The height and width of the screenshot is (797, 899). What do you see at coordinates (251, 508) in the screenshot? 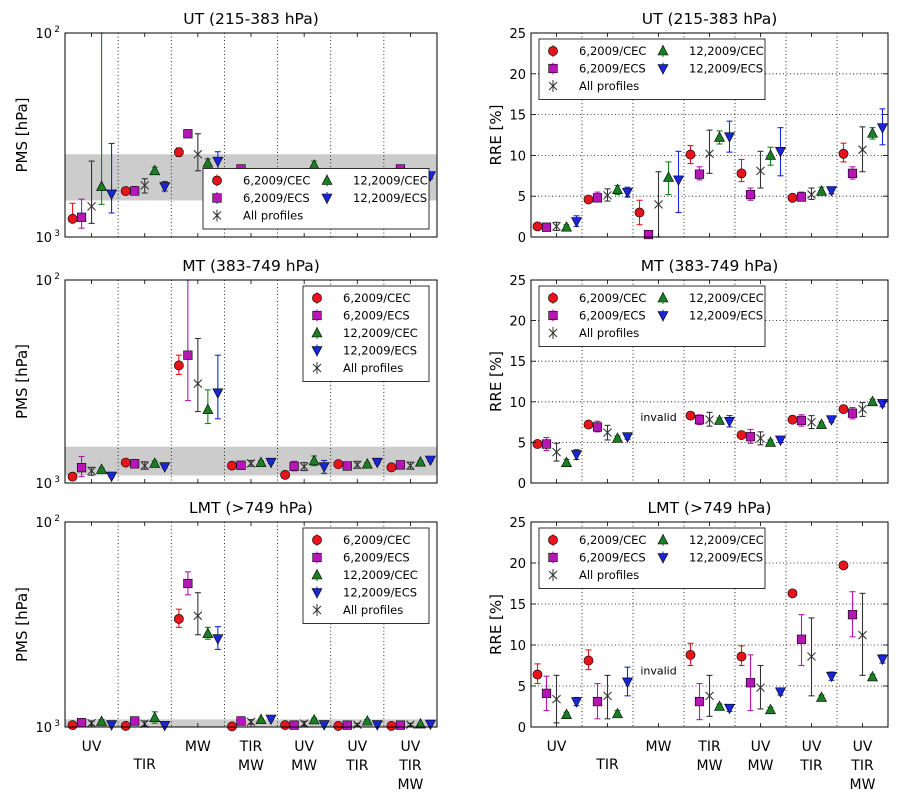
I see `chart-title: LMT (>749 hPa)` at bounding box center [251, 508].